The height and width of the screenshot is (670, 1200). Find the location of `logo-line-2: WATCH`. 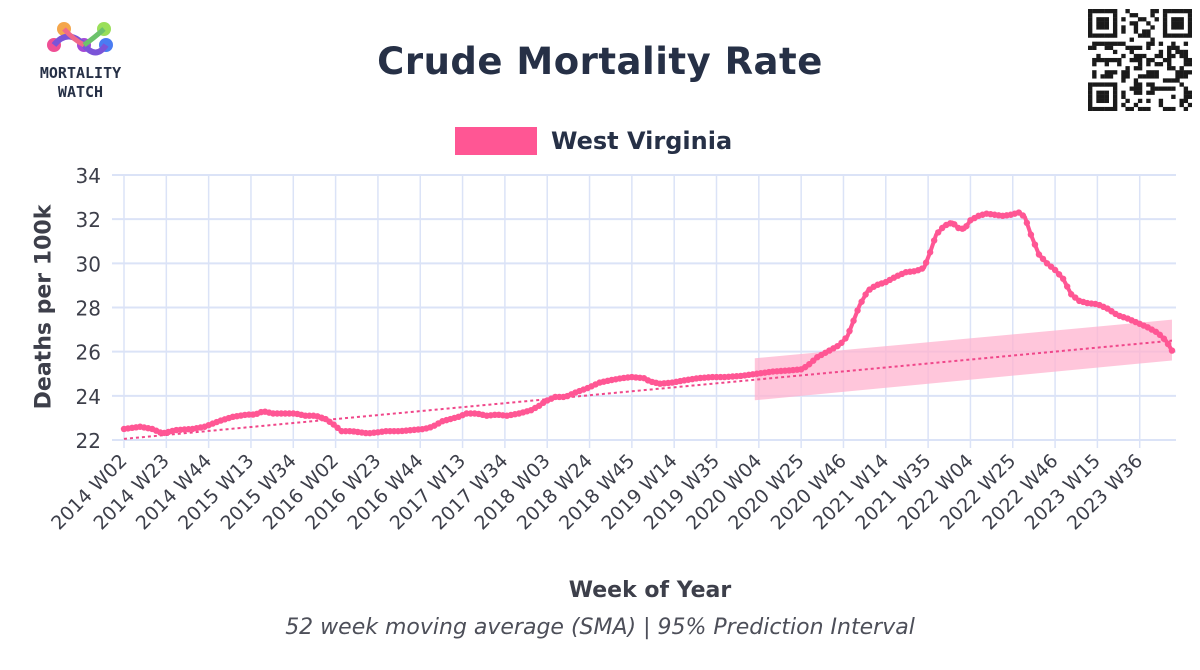

logo-line-2: WATCH is located at coordinates (80, 92).